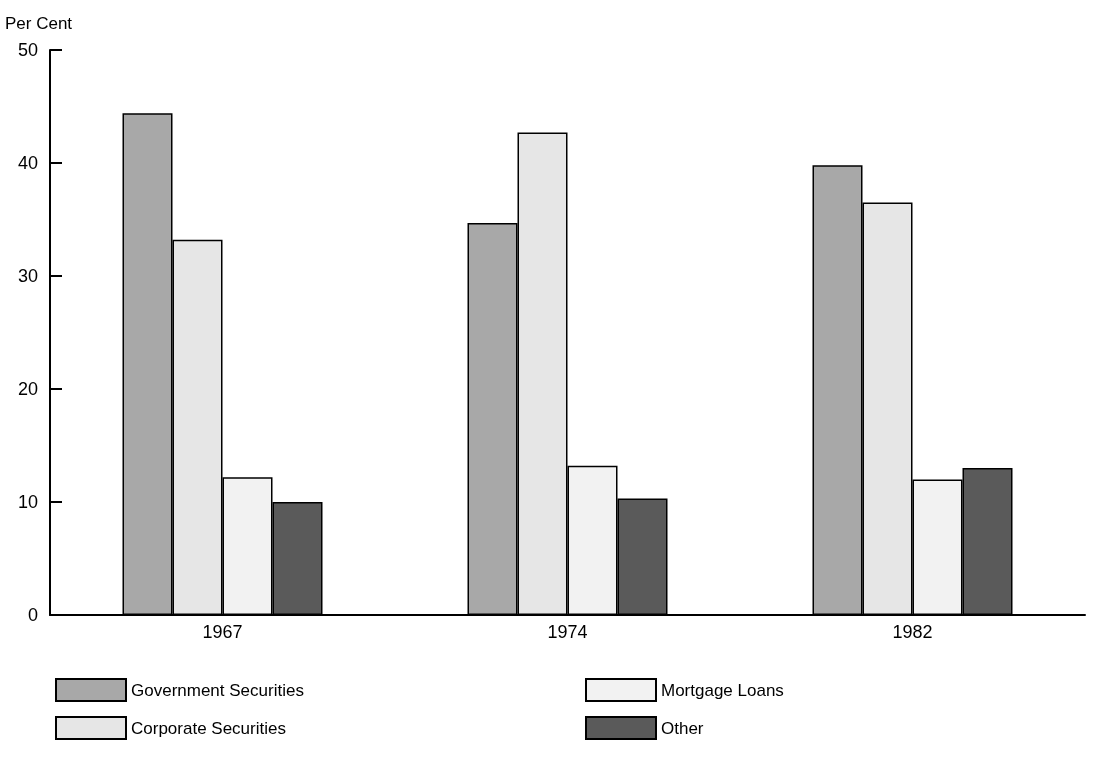 This screenshot has height=770, width=1105. I want to click on legend-label: Government Securities, so click(217, 690).